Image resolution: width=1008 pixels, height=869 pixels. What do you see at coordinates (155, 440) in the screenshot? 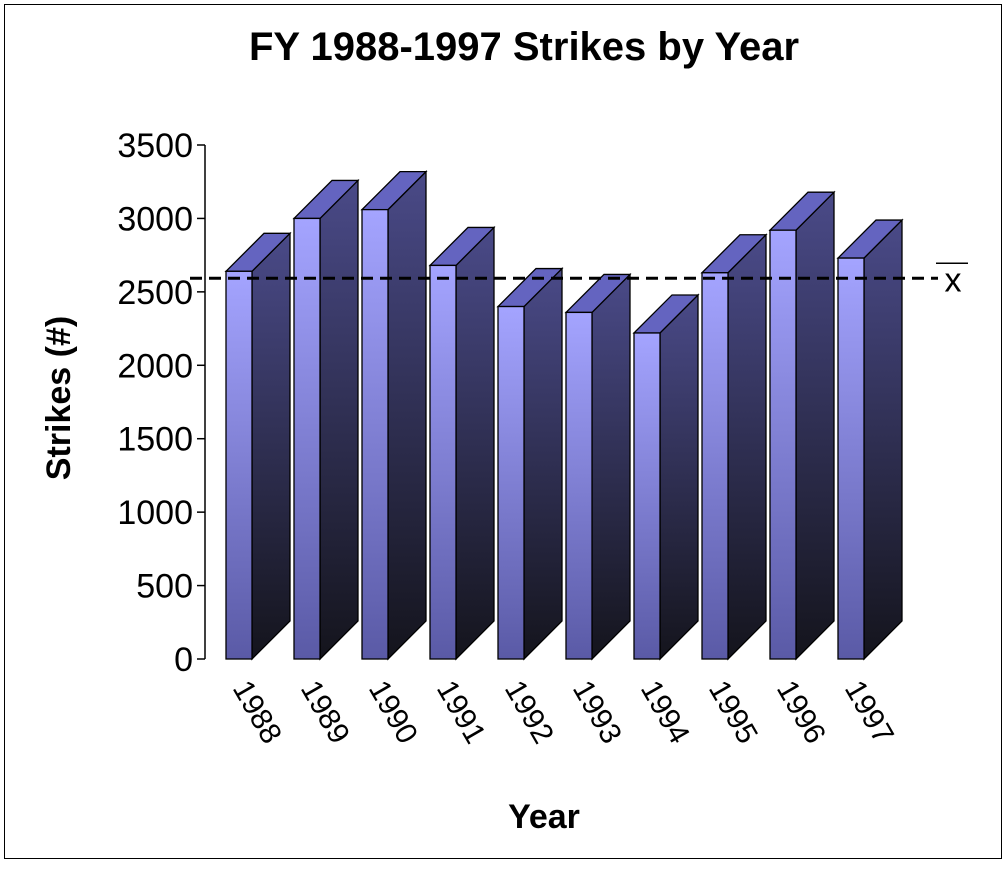
I see `y-tick-label: 1500` at bounding box center [155, 440].